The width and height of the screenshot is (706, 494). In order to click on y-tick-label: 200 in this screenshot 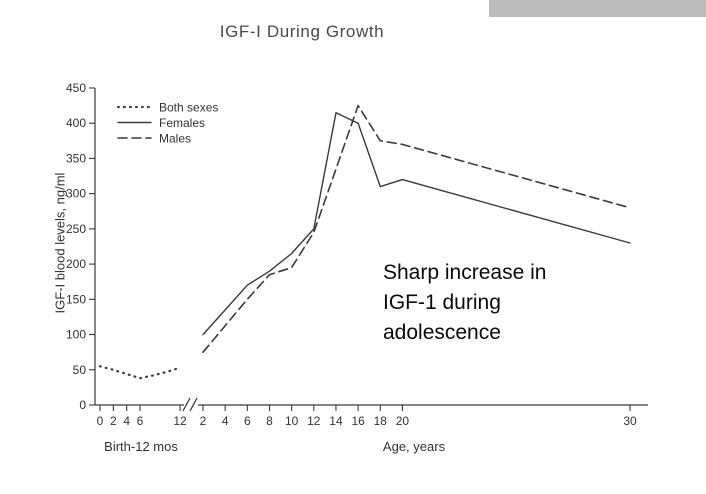, I will do `click(76, 264)`.